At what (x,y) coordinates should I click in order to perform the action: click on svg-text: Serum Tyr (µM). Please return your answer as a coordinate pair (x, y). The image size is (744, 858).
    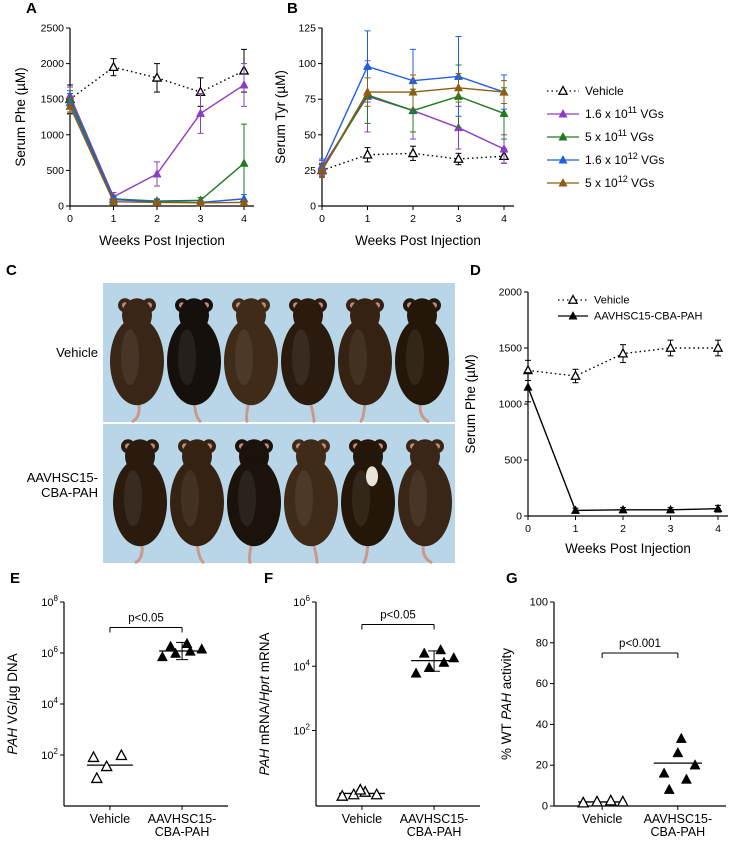
    Looking at the image, I should click on (280, 117).